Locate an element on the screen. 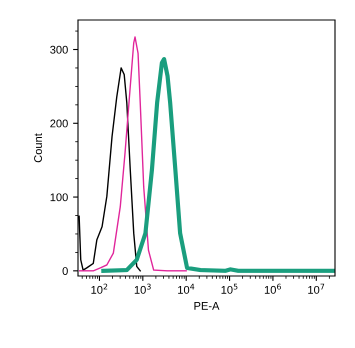 The height and width of the screenshot is (348, 355). y-tick-label: 100 is located at coordinates (59, 197).